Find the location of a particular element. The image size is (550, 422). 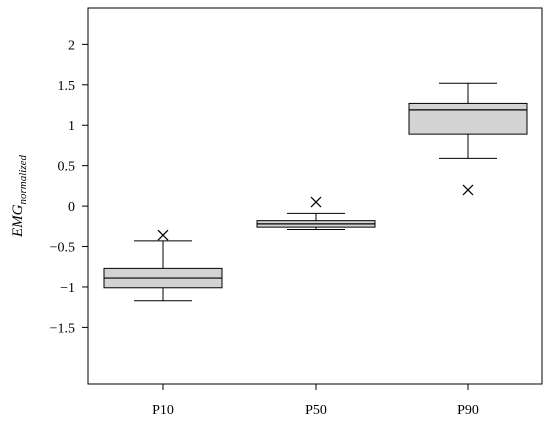

box-p50 is located at coordinates (316, 213).